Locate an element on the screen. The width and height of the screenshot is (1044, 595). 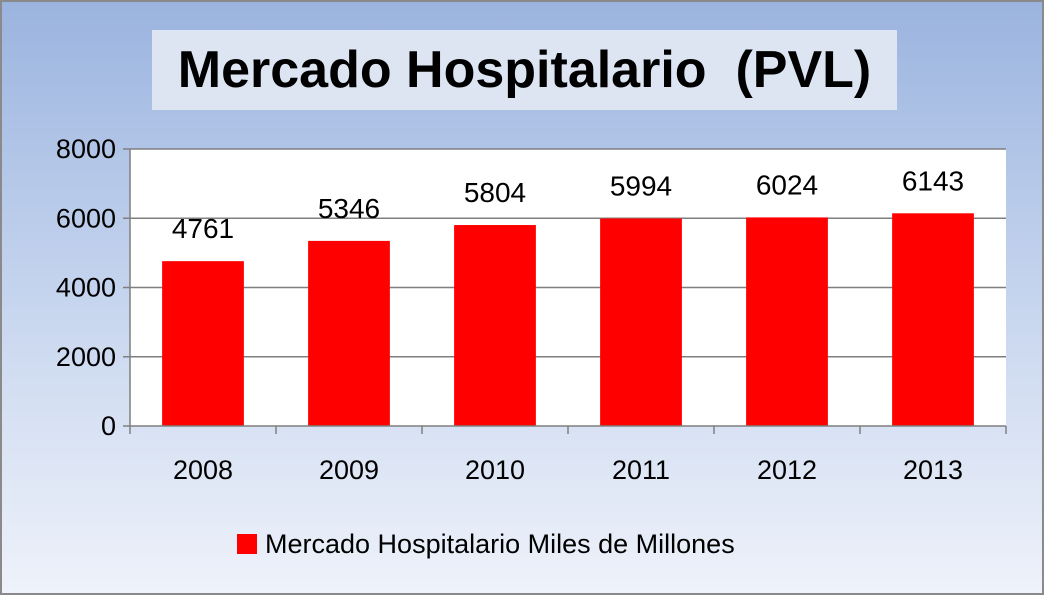
legend-label: Mercado Hospitalario Miles de Millones is located at coordinates (500, 543).